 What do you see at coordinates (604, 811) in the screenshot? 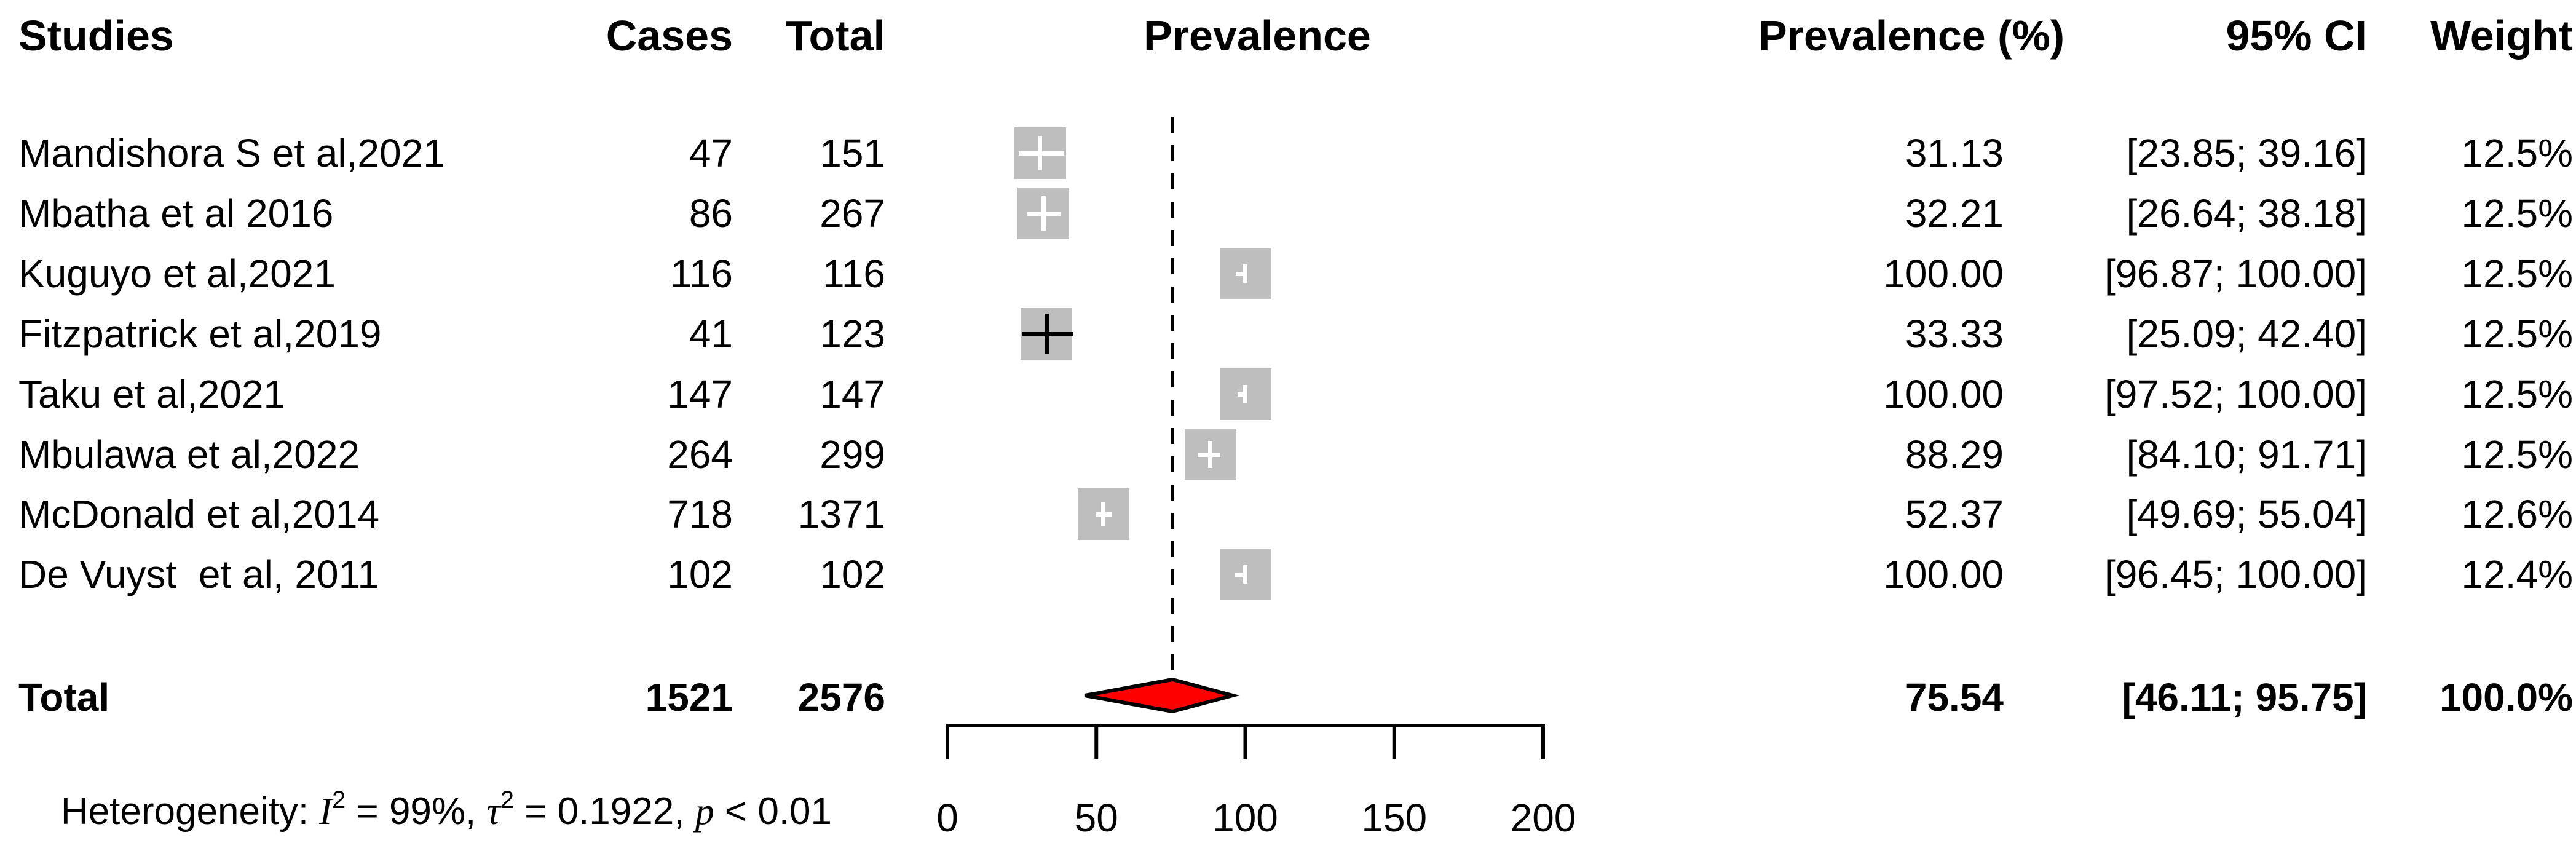
I see `tau-squared-value: = 0.1922,` at bounding box center [604, 811].